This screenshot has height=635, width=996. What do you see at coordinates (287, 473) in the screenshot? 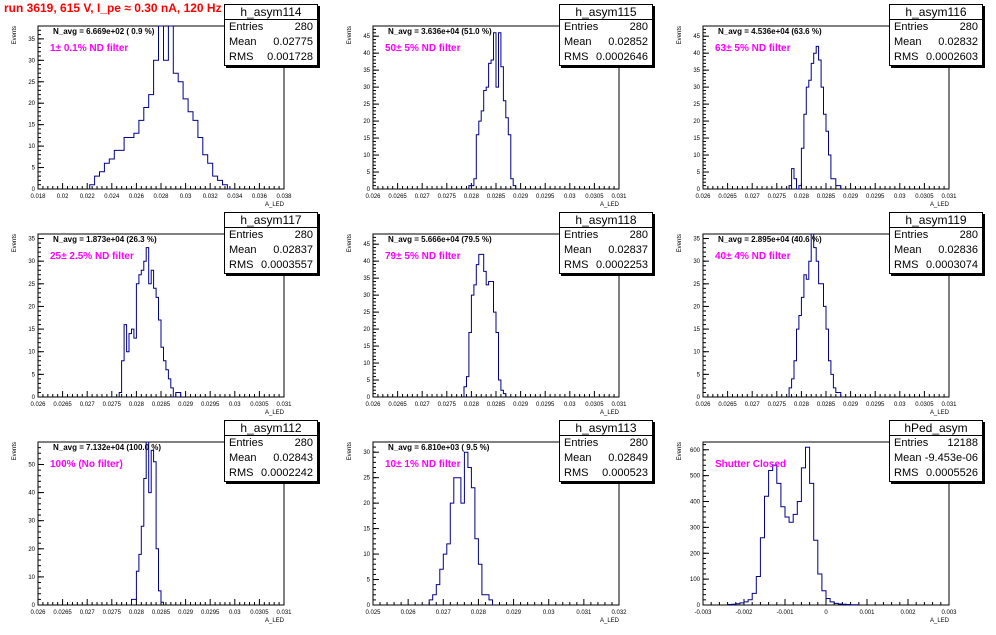
I see `stat-value: 0.0002242` at bounding box center [287, 473].